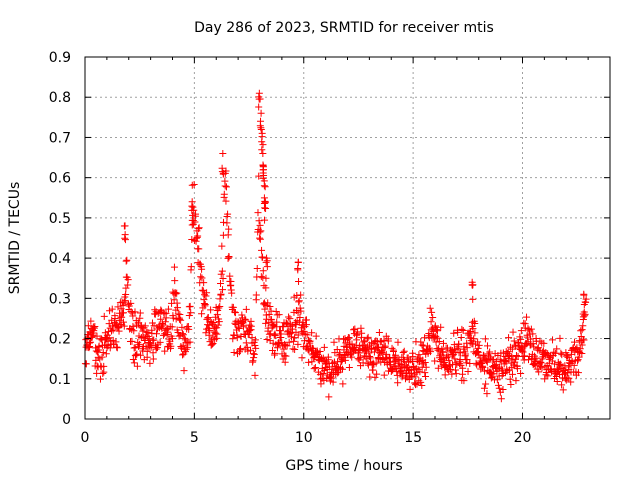 The image size is (640, 480). What do you see at coordinates (304, 438) in the screenshot?
I see `x-tick-label: 10` at bounding box center [304, 438].